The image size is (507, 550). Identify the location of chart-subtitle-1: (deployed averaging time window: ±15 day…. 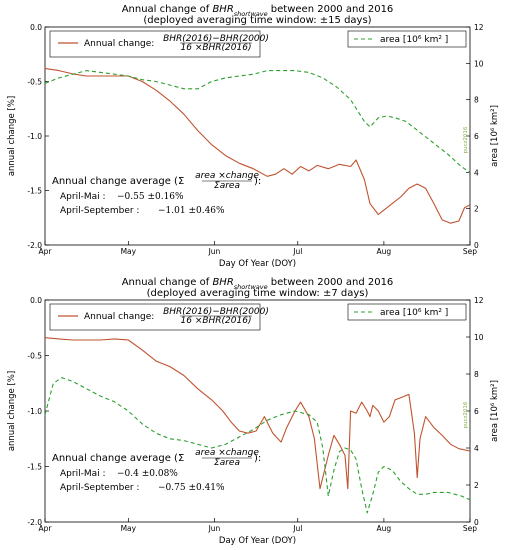
(257, 20).